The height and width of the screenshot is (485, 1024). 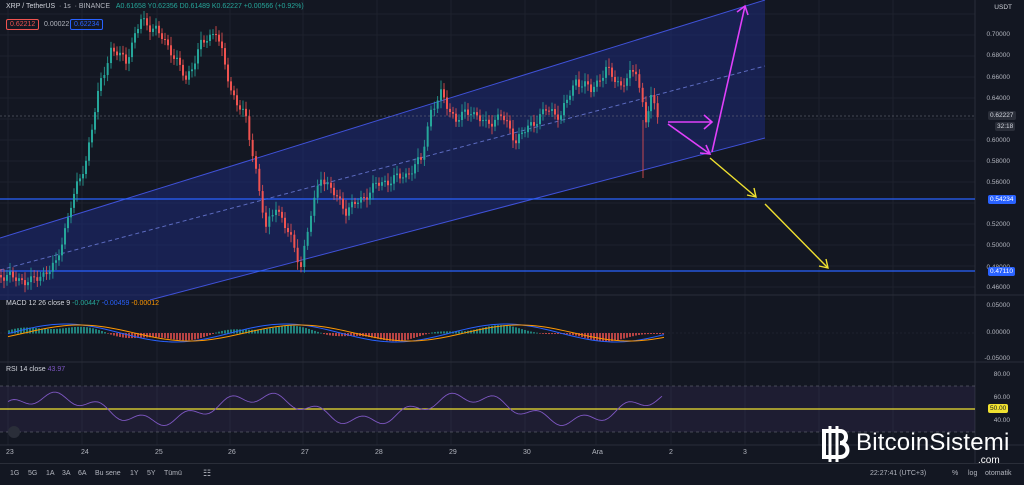 I want to click on range-1a: 1A, so click(x=50, y=473).